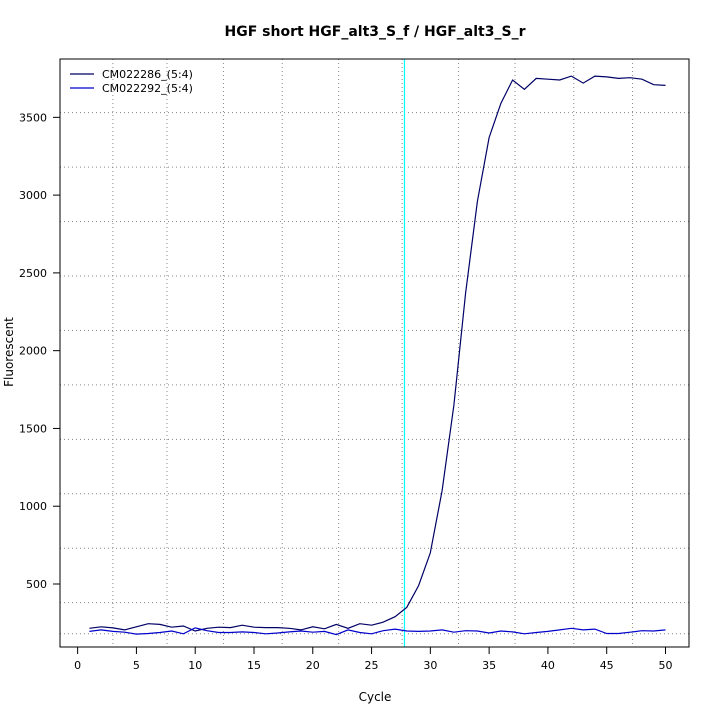 Image resolution: width=720 pixels, height=720 pixels. I want to click on x-tick-label: 0, so click(77, 665).